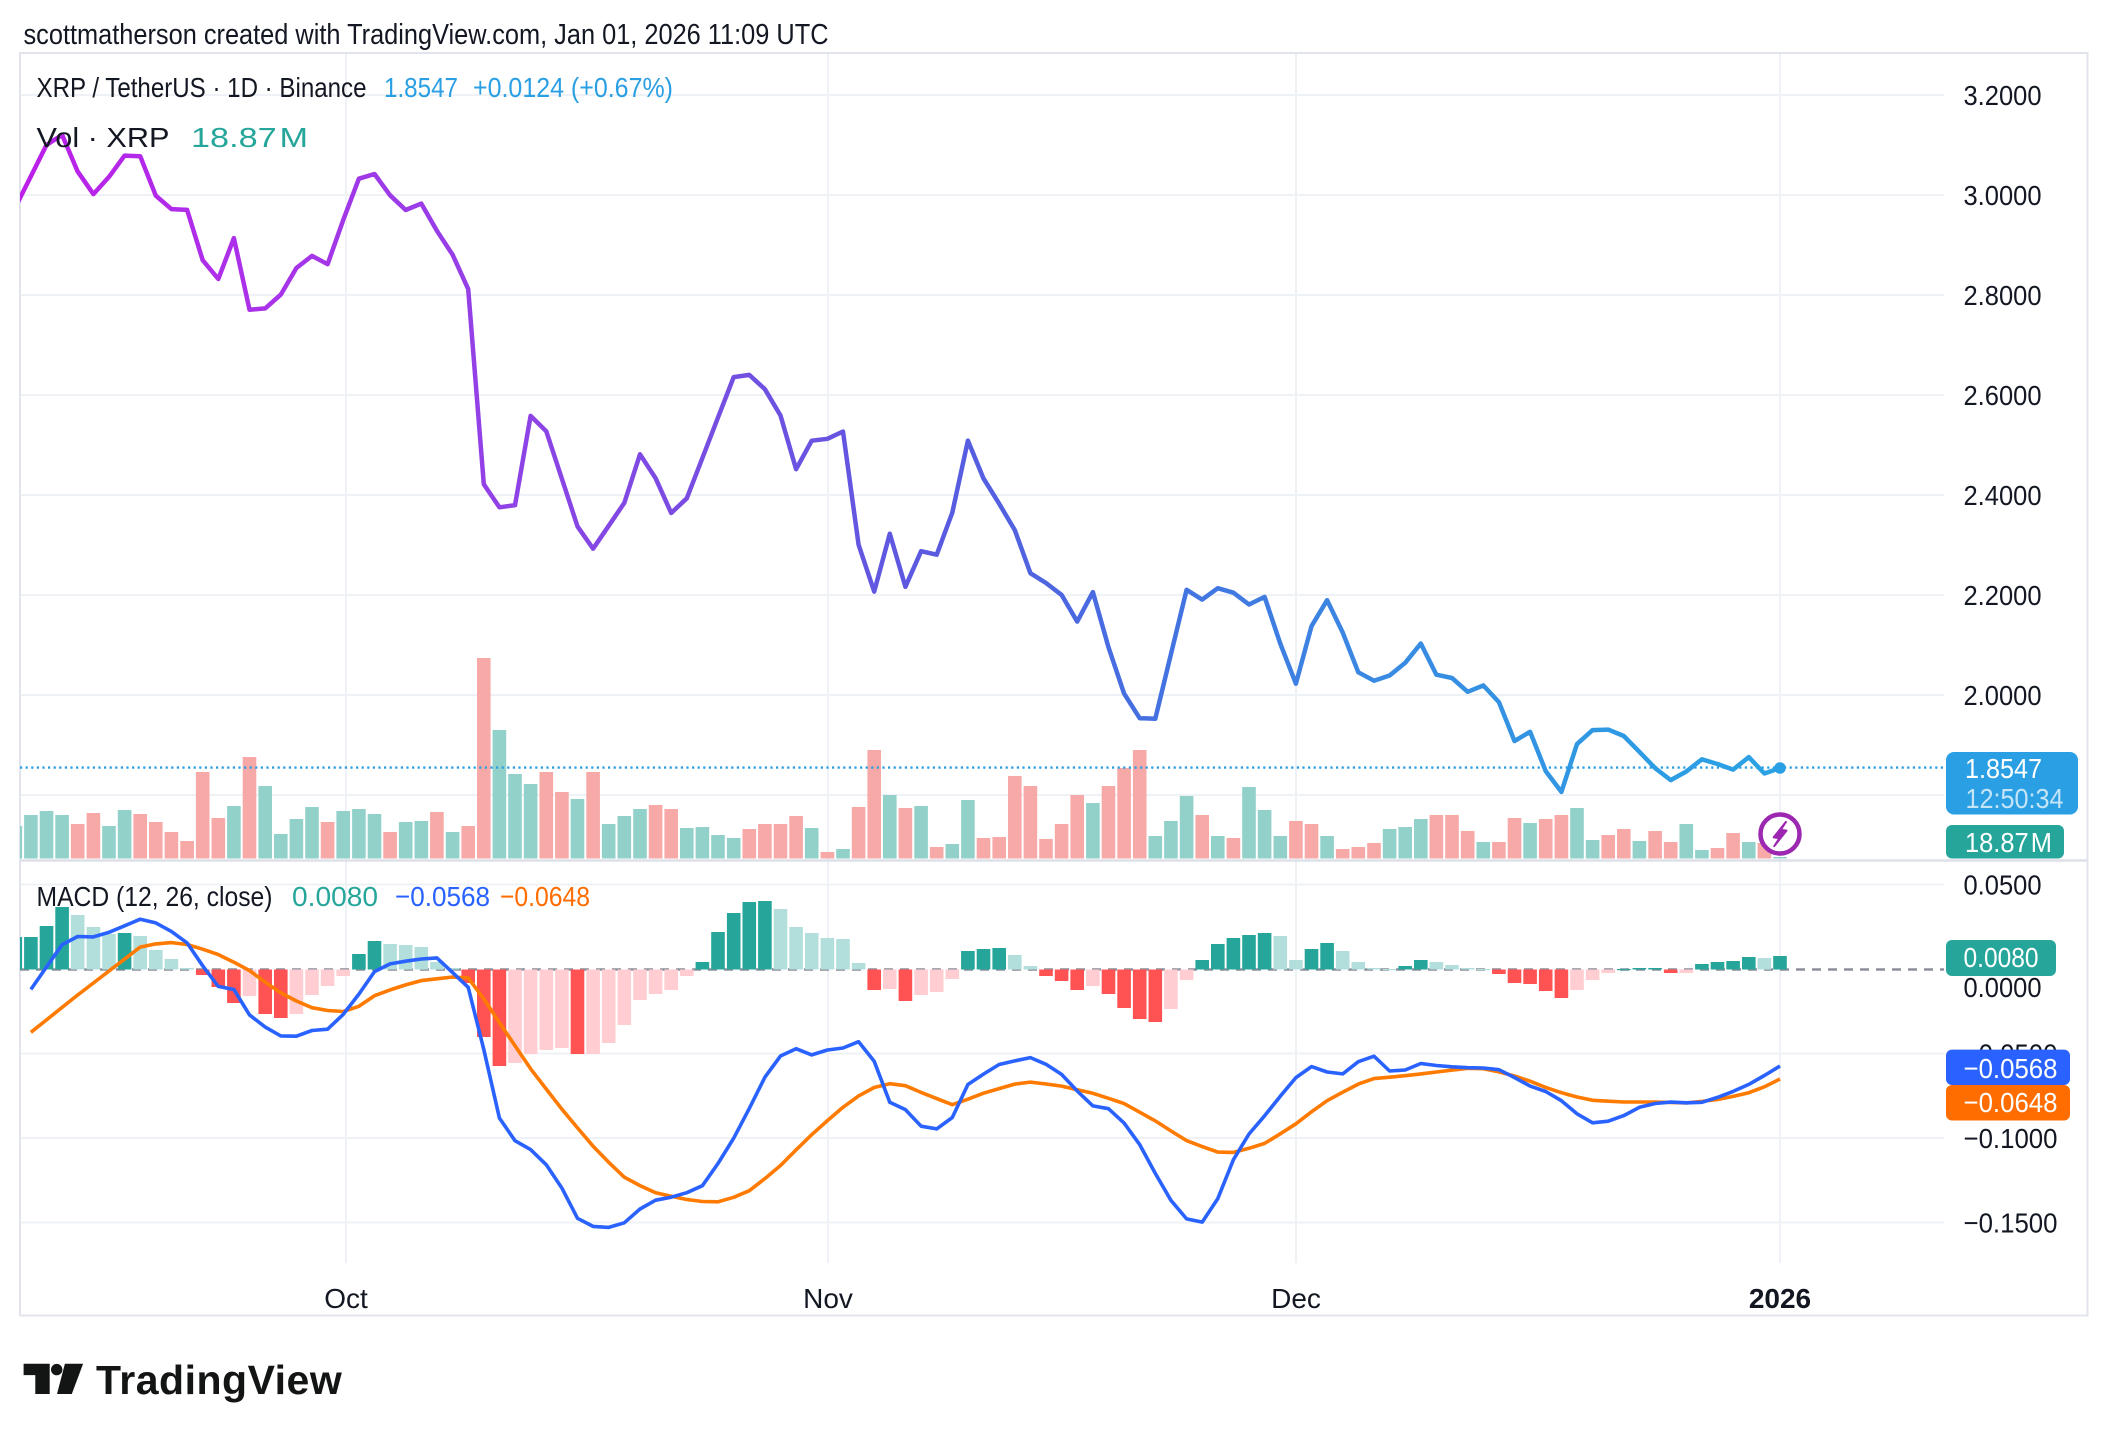 The height and width of the screenshot is (1440, 2108). What do you see at coordinates (2003, 395) in the screenshot?
I see `svg-text: 2.6000` at bounding box center [2003, 395].